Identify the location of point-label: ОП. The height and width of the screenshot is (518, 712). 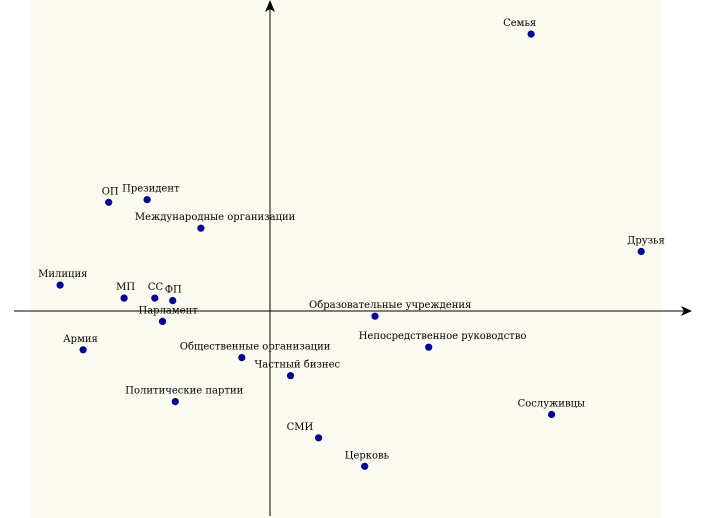
(110, 191).